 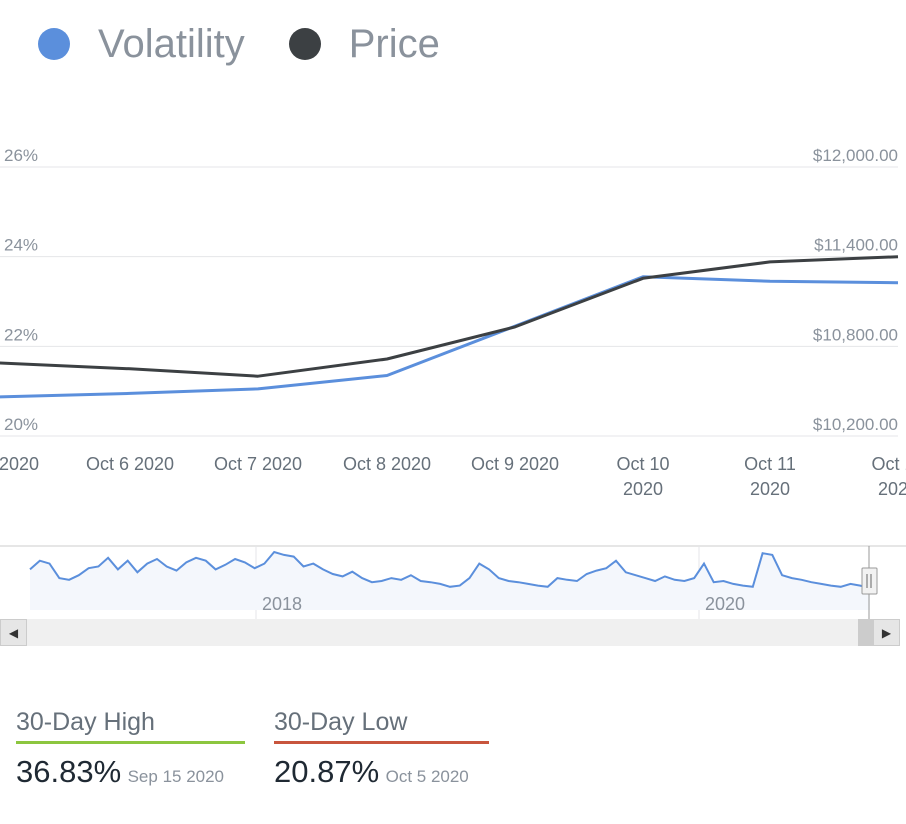 What do you see at coordinates (427, 776) in the screenshot?
I see `stat-low-date: Oct 5 2020` at bounding box center [427, 776].